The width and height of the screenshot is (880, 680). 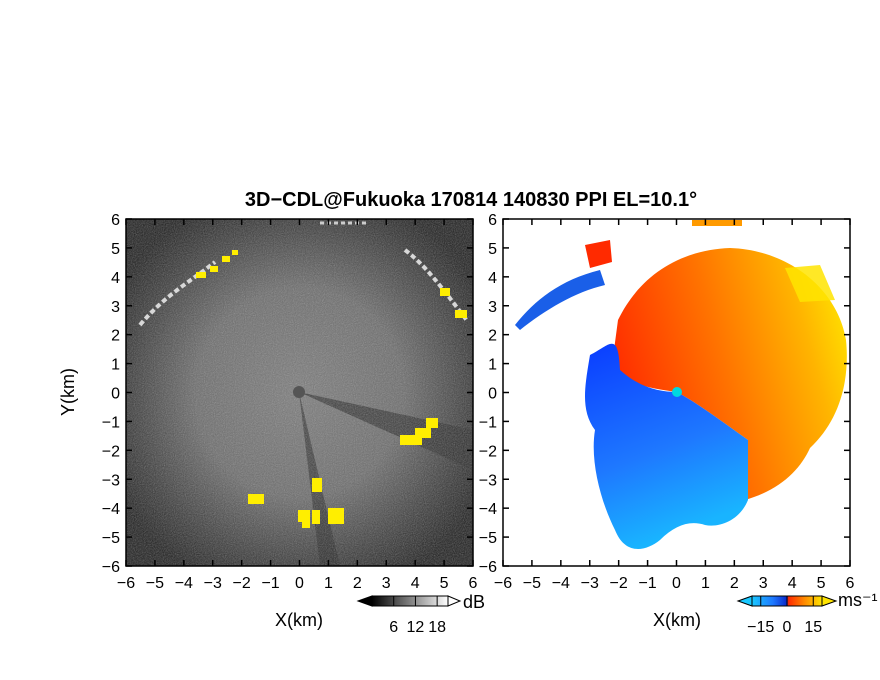 I want to click on left-colorbar-tick-label: 12, so click(x=416, y=627).